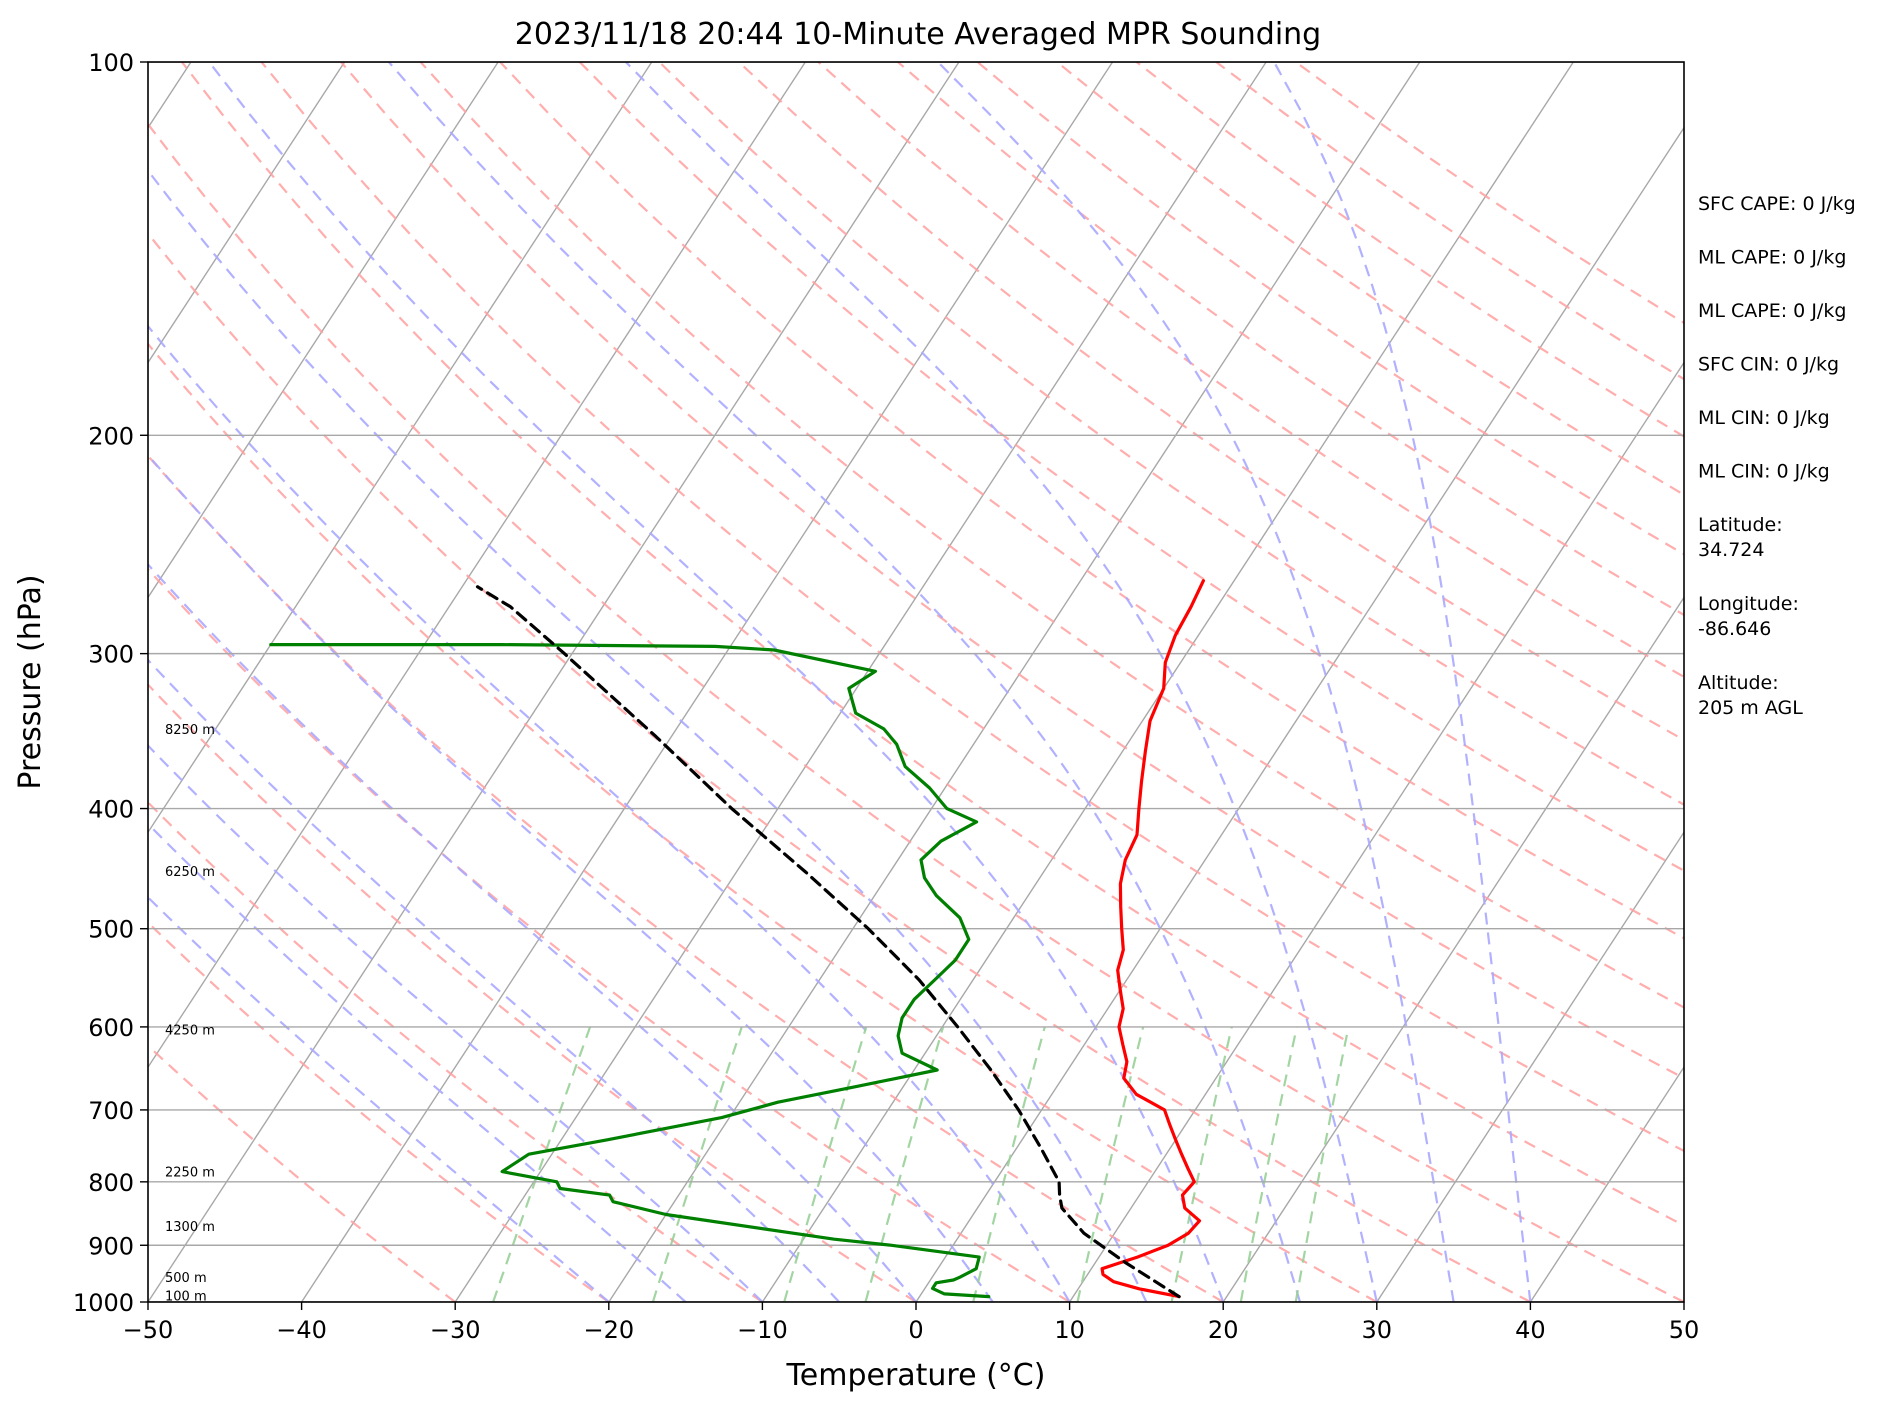 The height and width of the screenshot is (1406, 1893). What do you see at coordinates (148, 1330) in the screenshot?
I see `x-tick-label: −50` at bounding box center [148, 1330].